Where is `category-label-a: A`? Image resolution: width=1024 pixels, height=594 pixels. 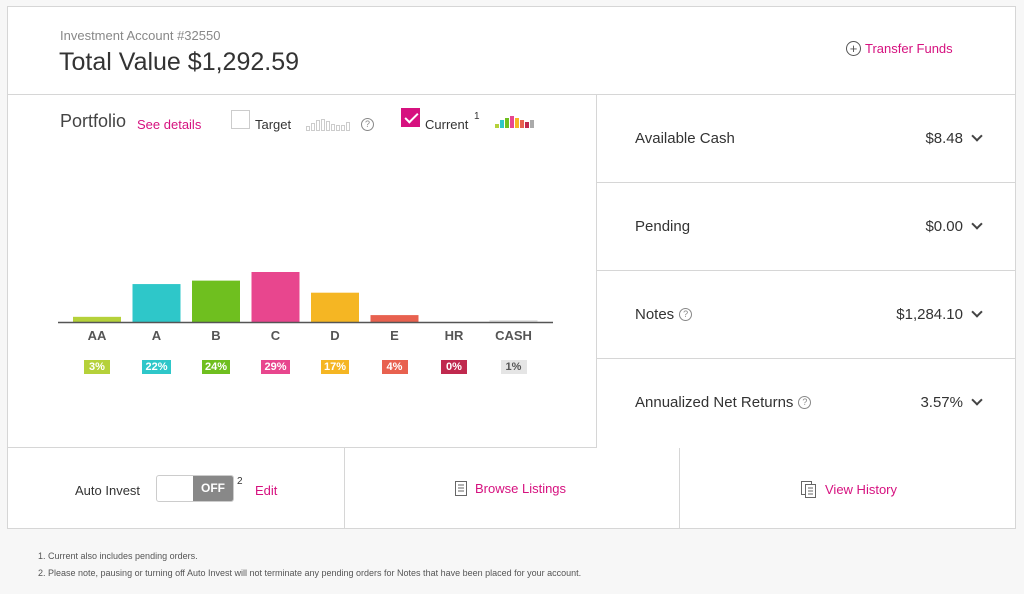
category-label-a: A is located at coordinates (156, 335).